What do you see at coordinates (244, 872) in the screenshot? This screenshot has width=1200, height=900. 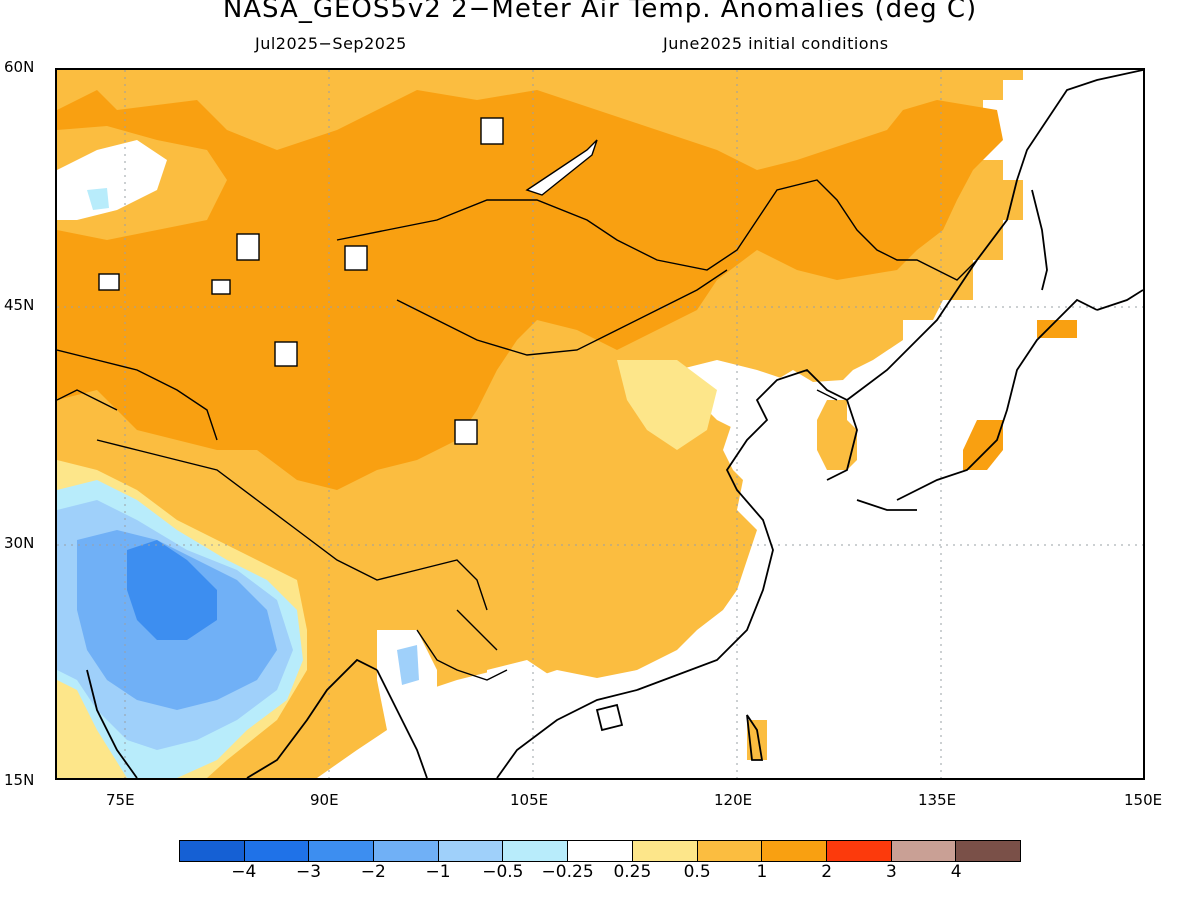 I see `color-legend-label: −4` at bounding box center [244, 872].